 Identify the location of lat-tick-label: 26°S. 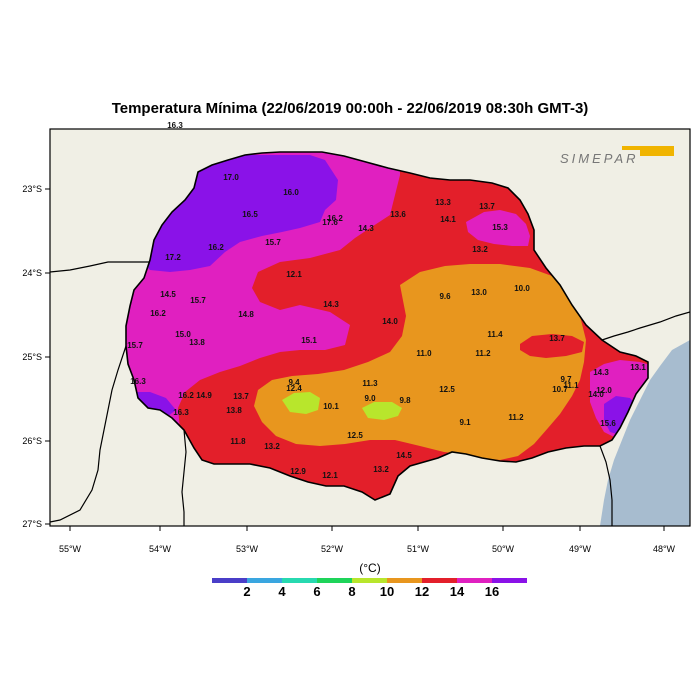
(32, 441).